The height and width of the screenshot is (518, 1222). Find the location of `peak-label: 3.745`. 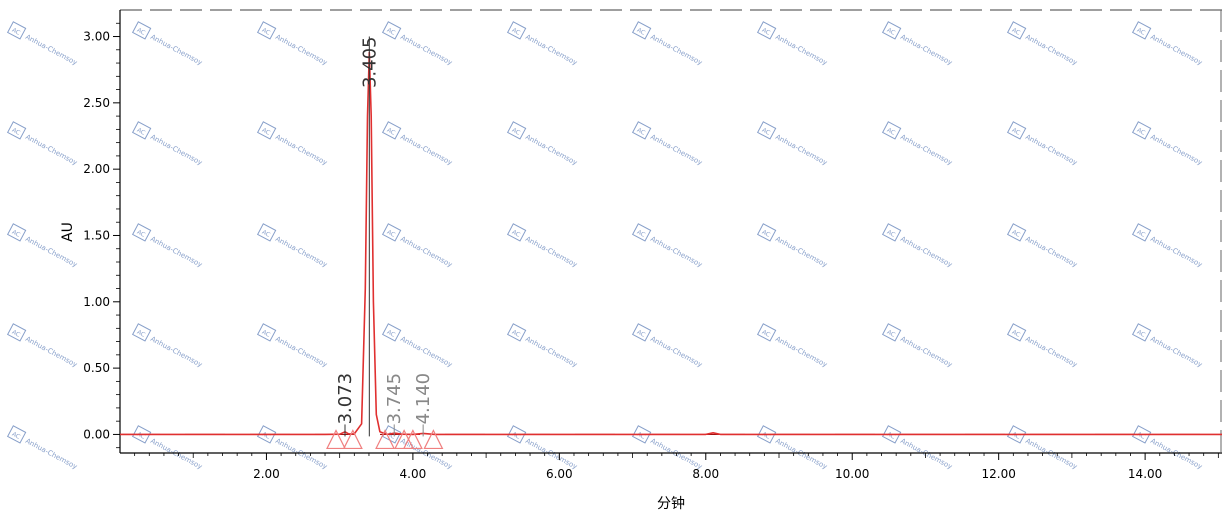

peak-label: 3.745 is located at coordinates (394, 399).